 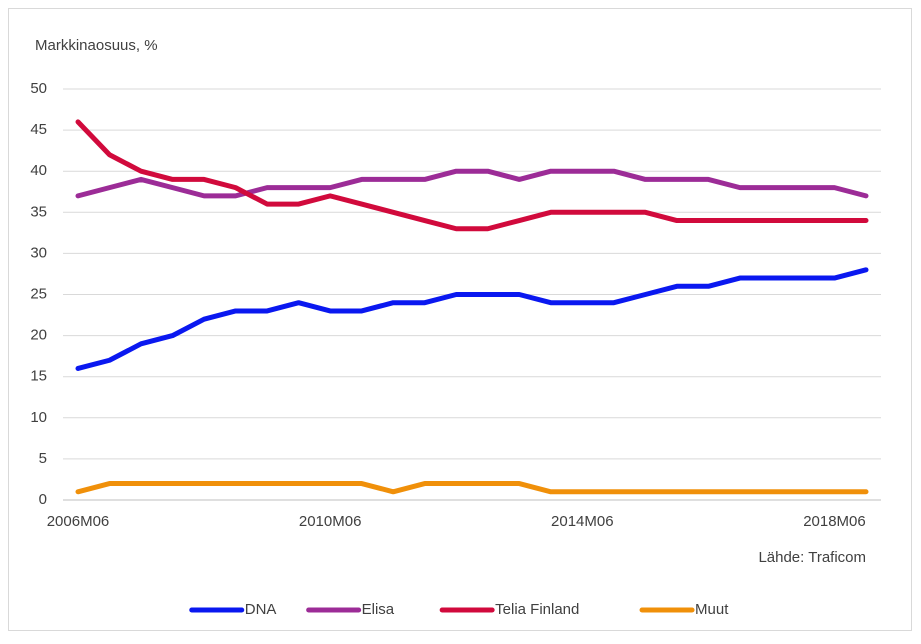 What do you see at coordinates (38, 252) in the screenshot?
I see `y-tick-label: 30` at bounding box center [38, 252].